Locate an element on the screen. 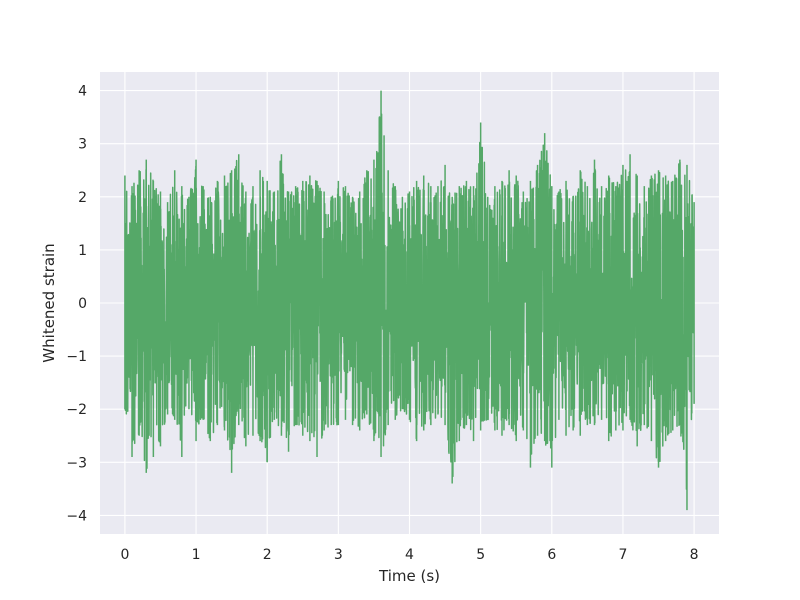 This screenshot has width=800, height=600. y-tick-label: −1 is located at coordinates (76, 357).